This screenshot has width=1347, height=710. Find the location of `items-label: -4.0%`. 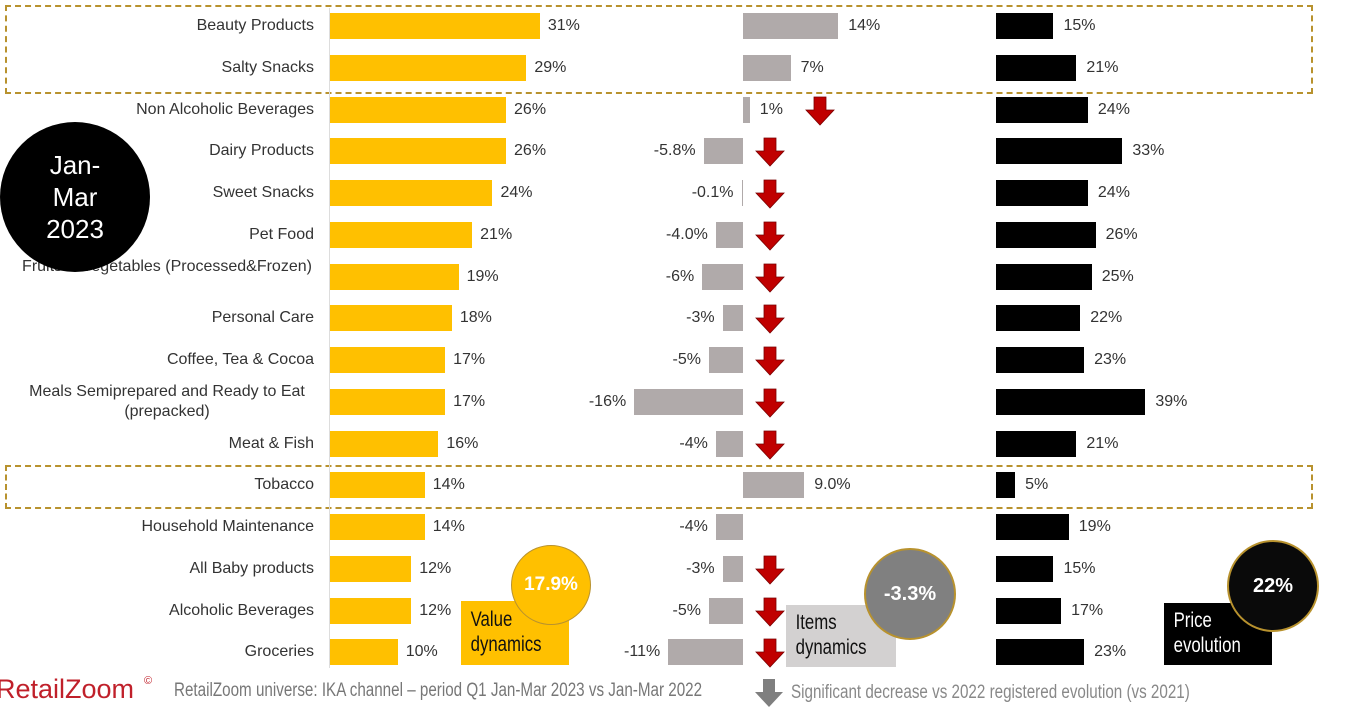

items-label: -4.0% is located at coordinates (687, 234).